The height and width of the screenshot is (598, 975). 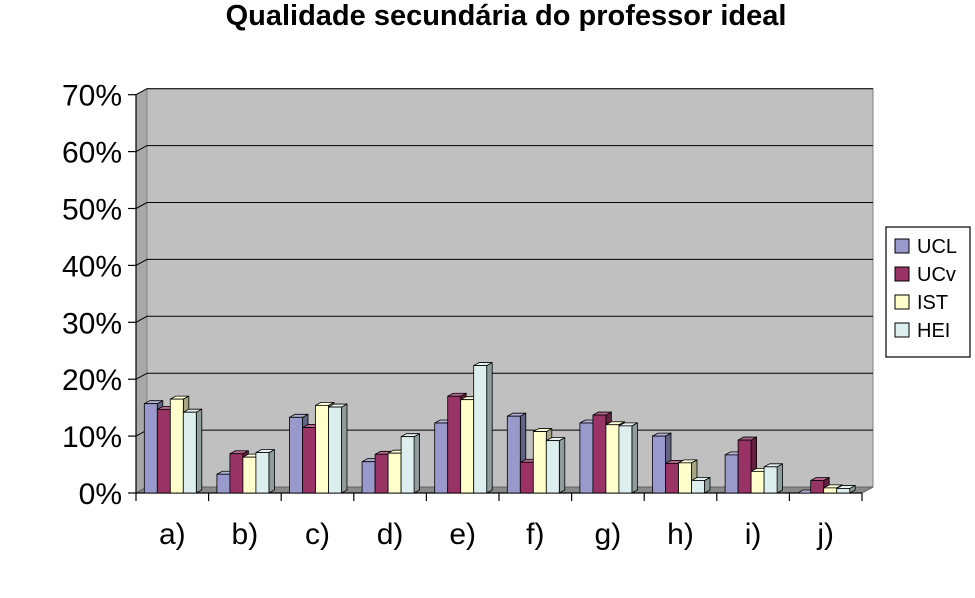 I want to click on x-tick-label: i), so click(x=753, y=534).